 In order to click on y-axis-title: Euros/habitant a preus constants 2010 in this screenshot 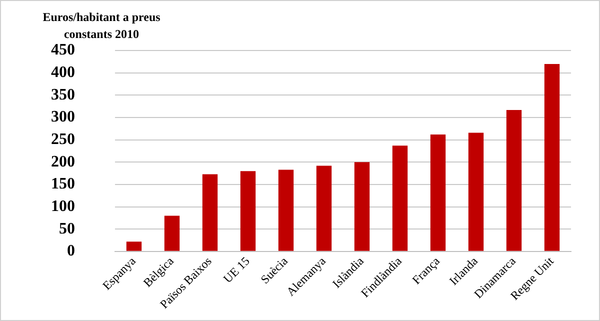, I will do `click(102, 26)`.